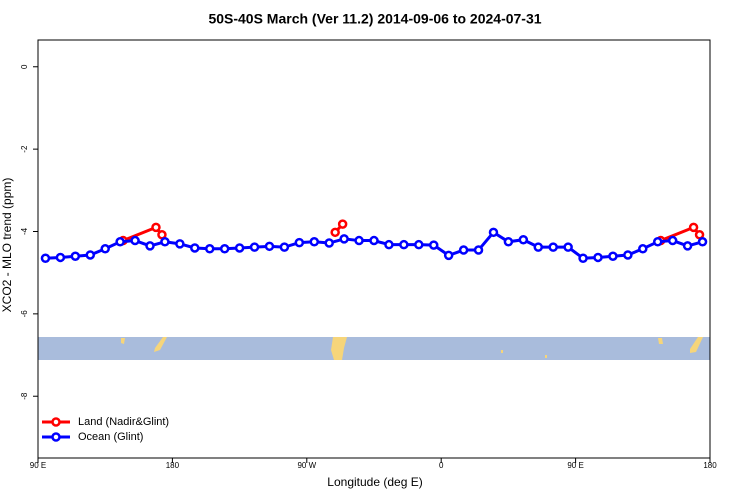 The height and width of the screenshot is (500, 750). I want to click on x-tick-label: 0, so click(441, 465).